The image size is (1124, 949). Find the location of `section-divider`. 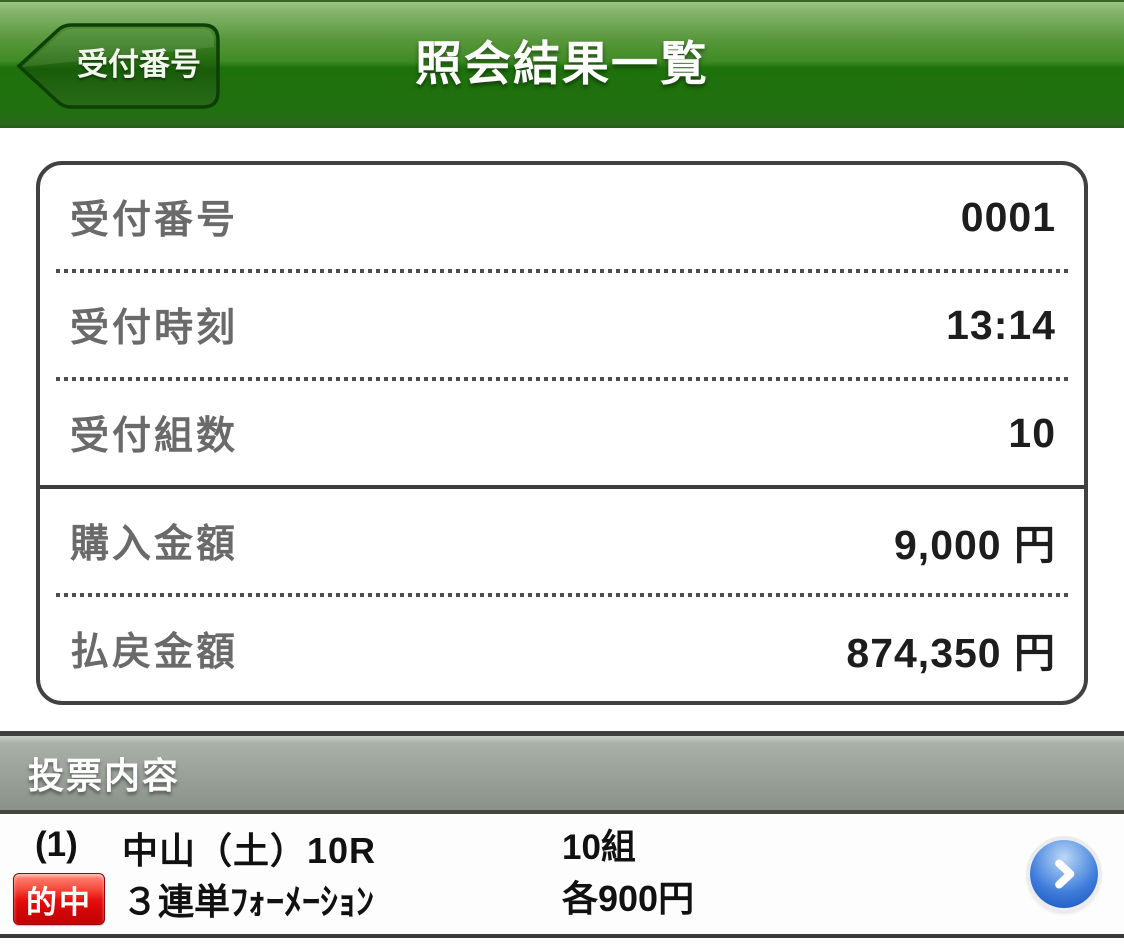

section-divider is located at coordinates (562, 487).